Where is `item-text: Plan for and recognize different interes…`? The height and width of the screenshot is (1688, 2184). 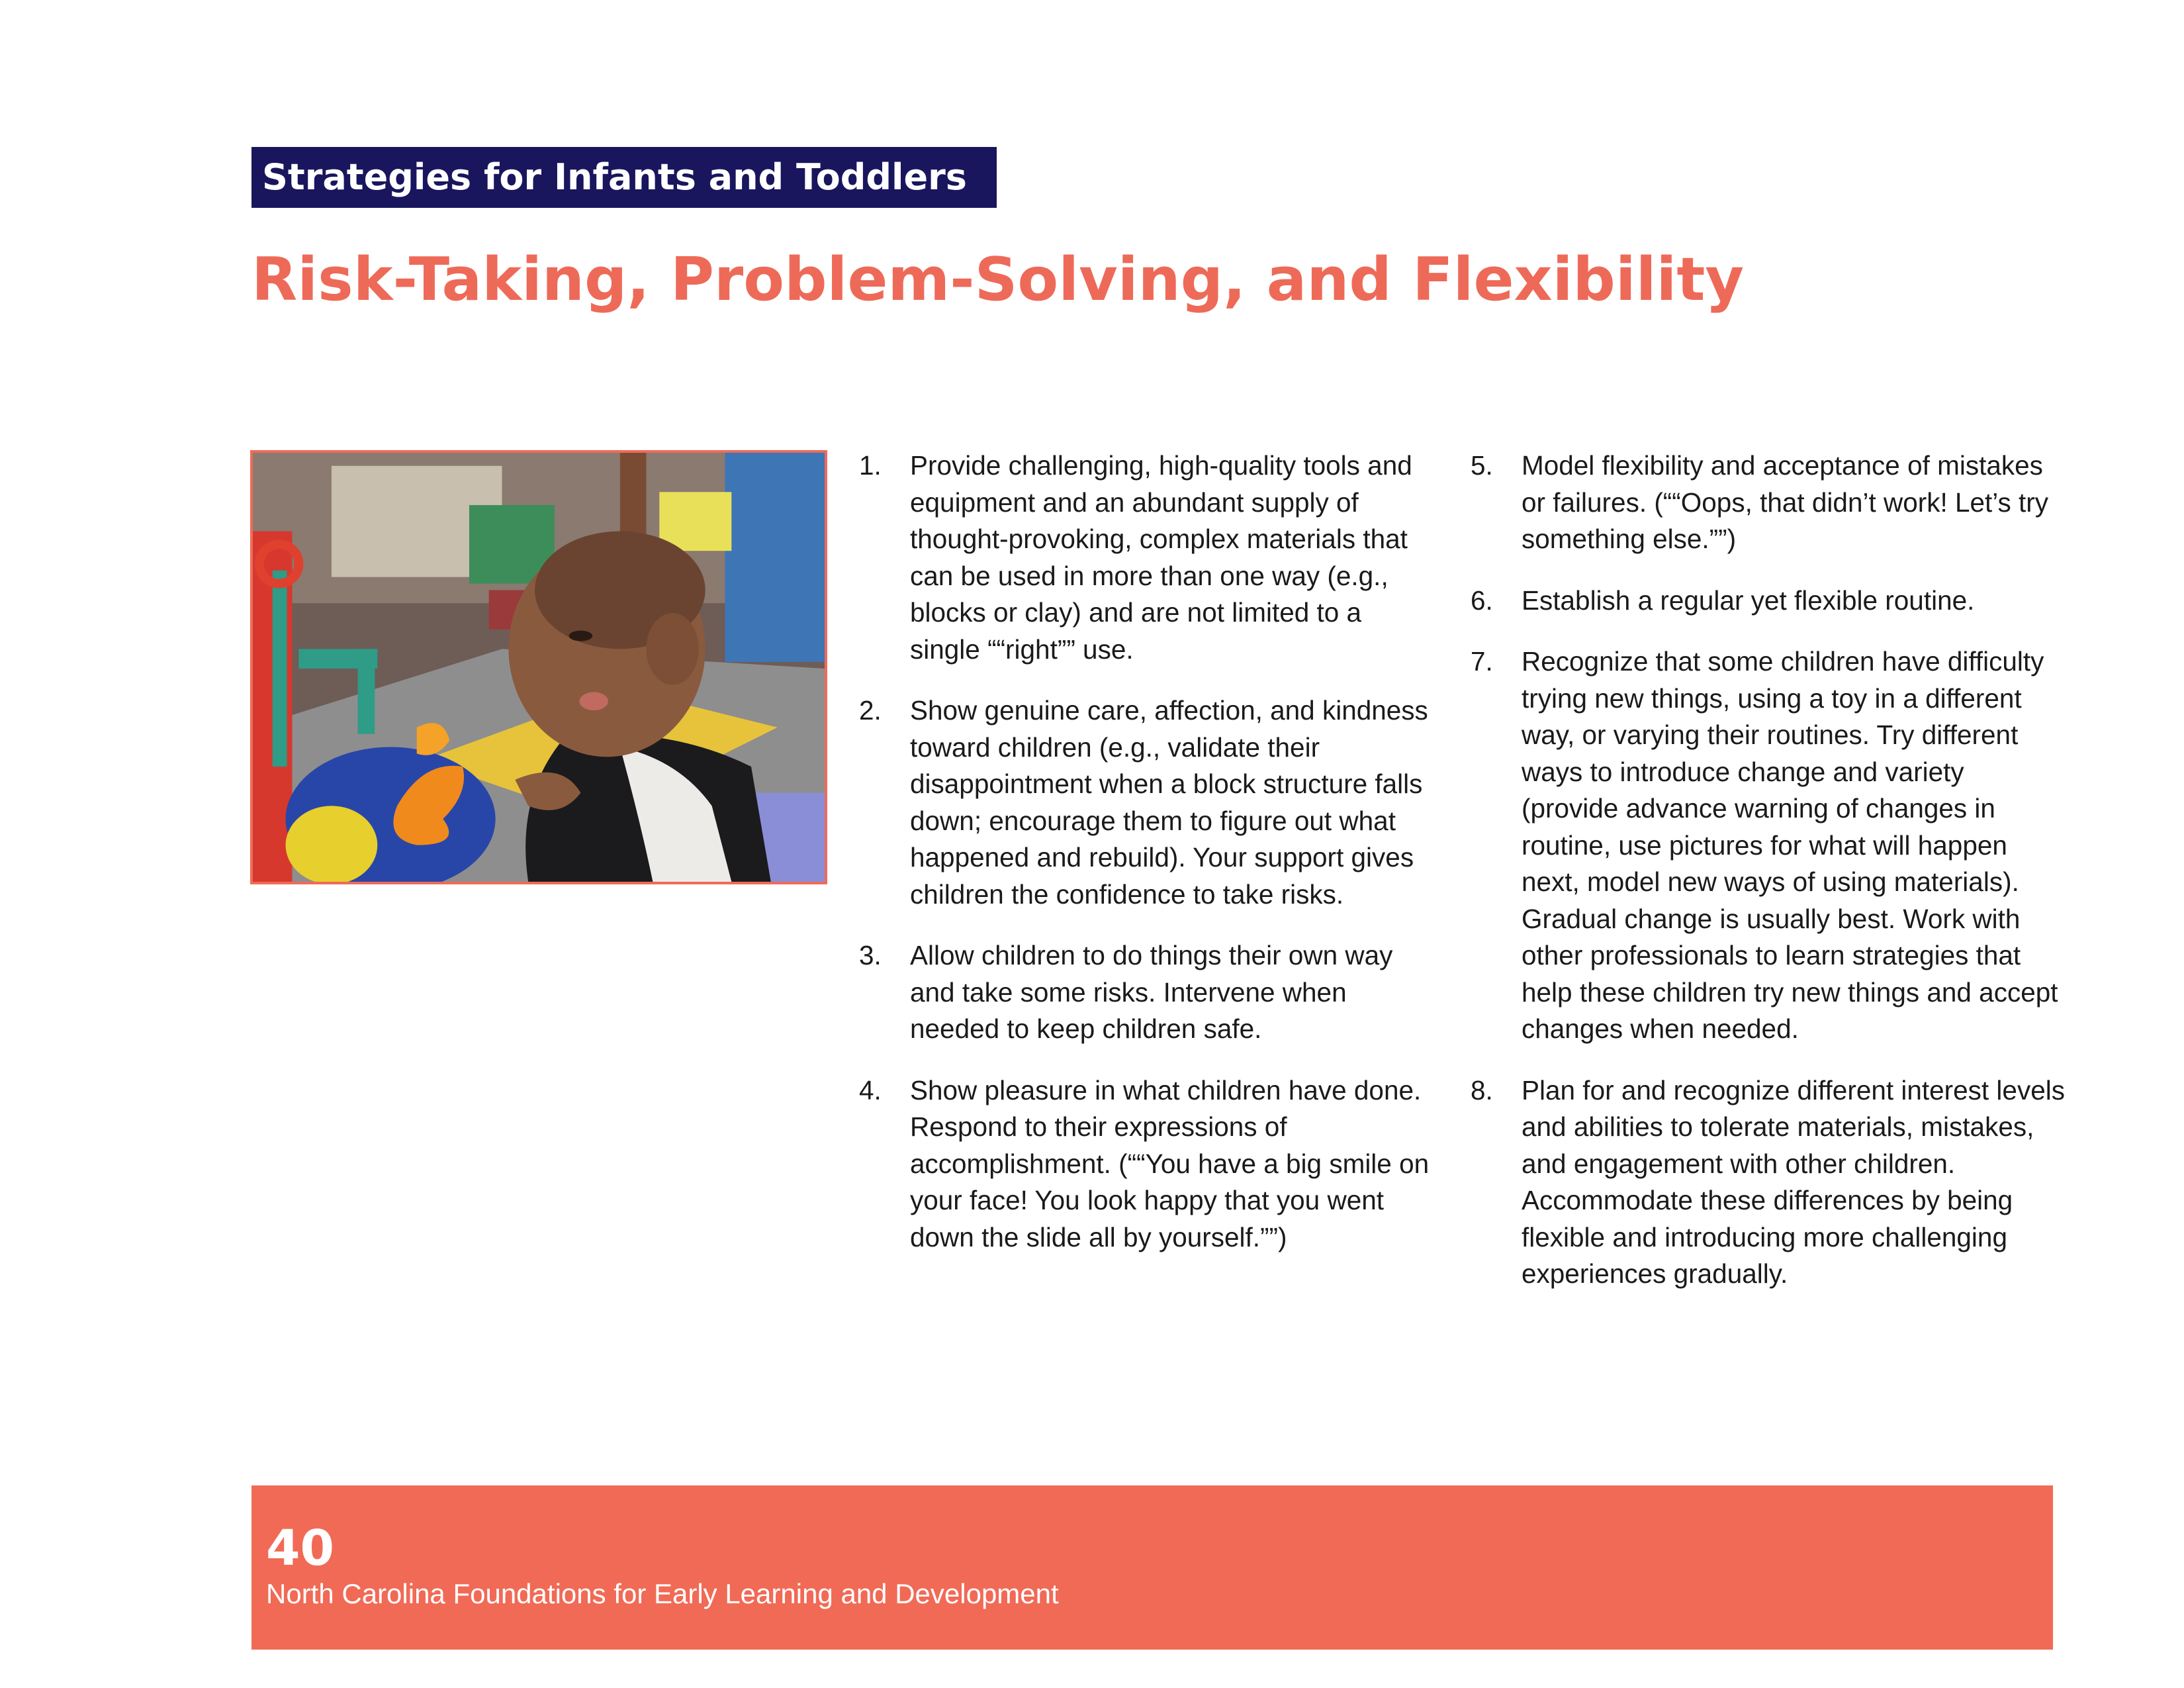
item-text: Plan for and recognize different interes… is located at coordinates (1794, 1181).